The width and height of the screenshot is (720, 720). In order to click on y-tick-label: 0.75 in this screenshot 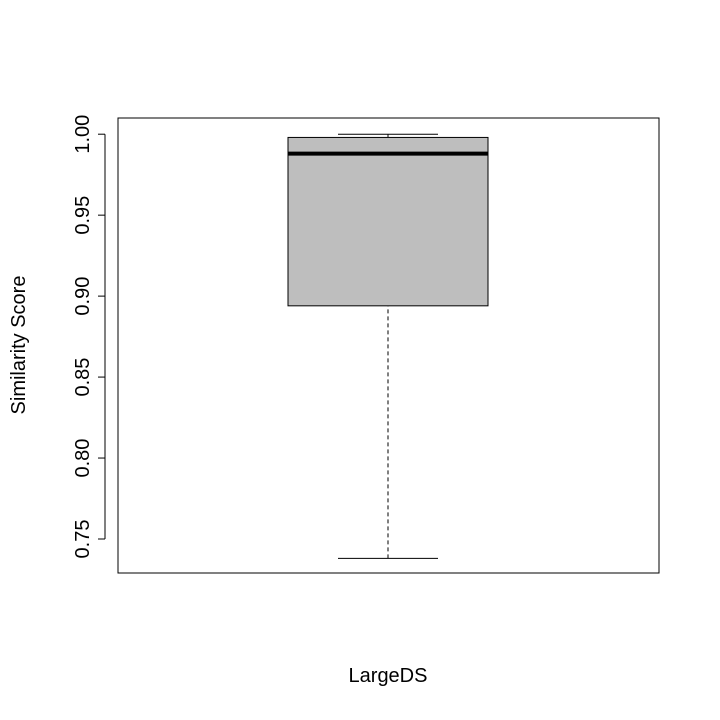, I will do `click(83, 539)`.